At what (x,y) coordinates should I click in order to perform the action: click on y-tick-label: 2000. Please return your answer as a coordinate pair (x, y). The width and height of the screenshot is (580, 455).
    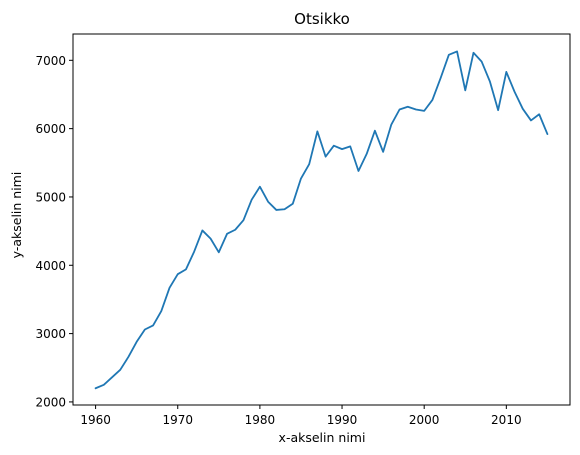
    Looking at the image, I should click on (50, 402).